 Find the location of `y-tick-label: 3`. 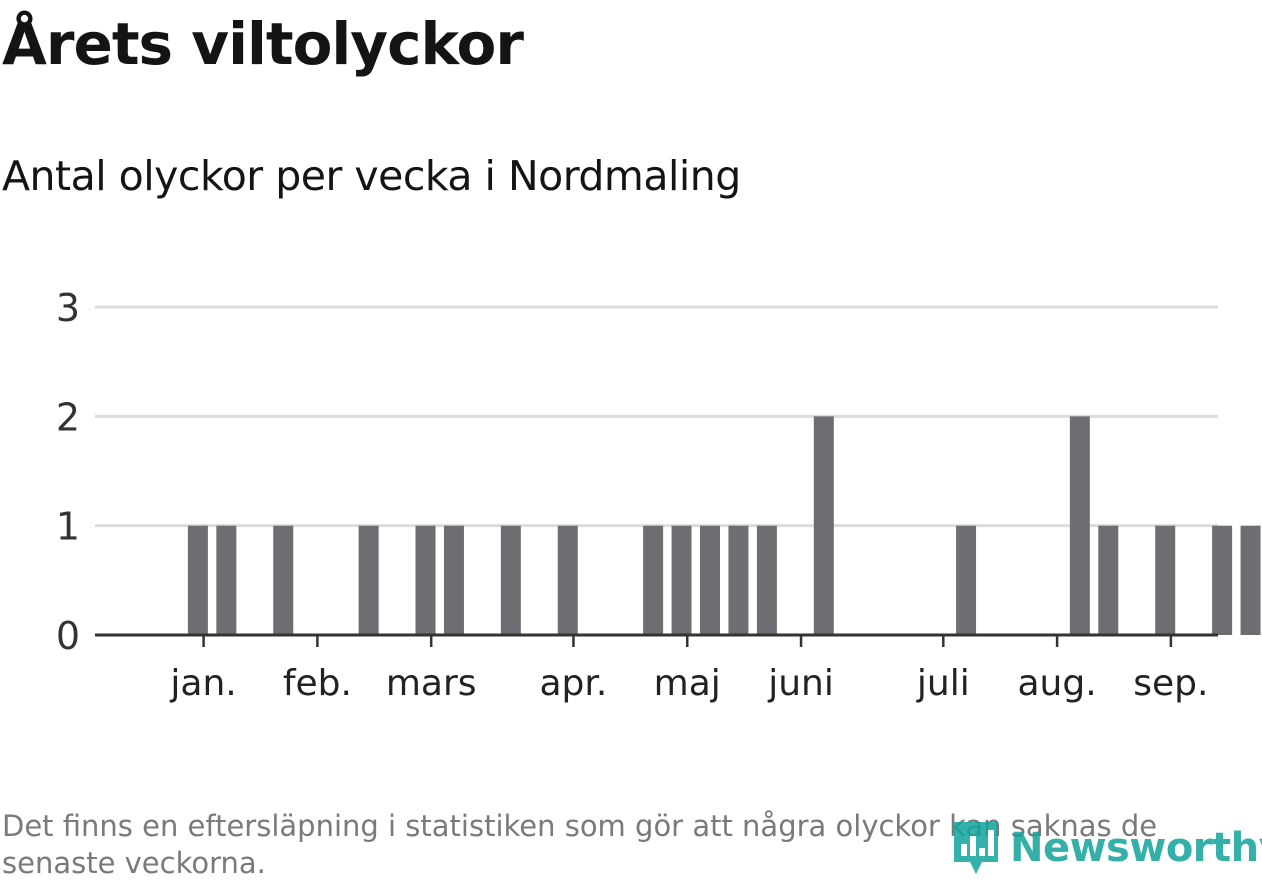

y-tick-label: 3 is located at coordinates (68, 308).